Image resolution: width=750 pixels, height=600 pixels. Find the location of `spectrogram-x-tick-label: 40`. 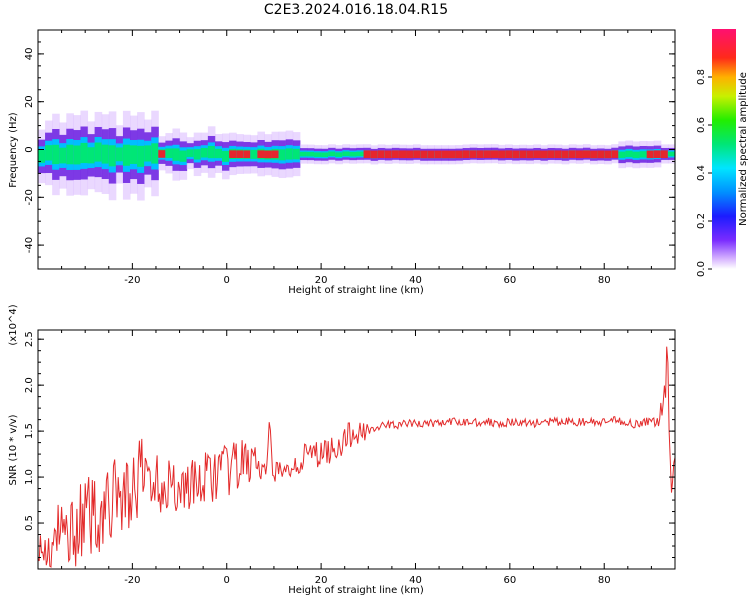

spectrogram-x-tick-label: 40 is located at coordinates (415, 280).